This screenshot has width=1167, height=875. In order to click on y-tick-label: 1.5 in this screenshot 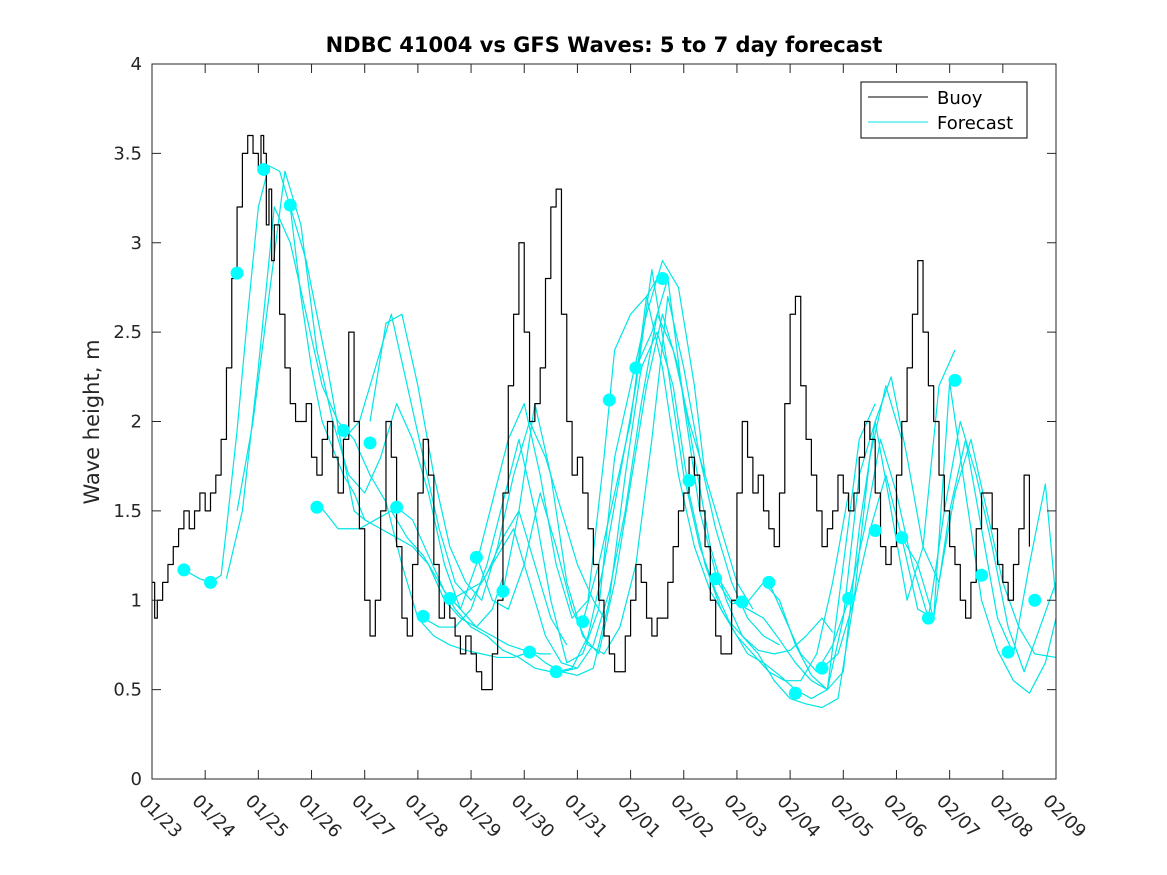, I will do `click(127, 511)`.